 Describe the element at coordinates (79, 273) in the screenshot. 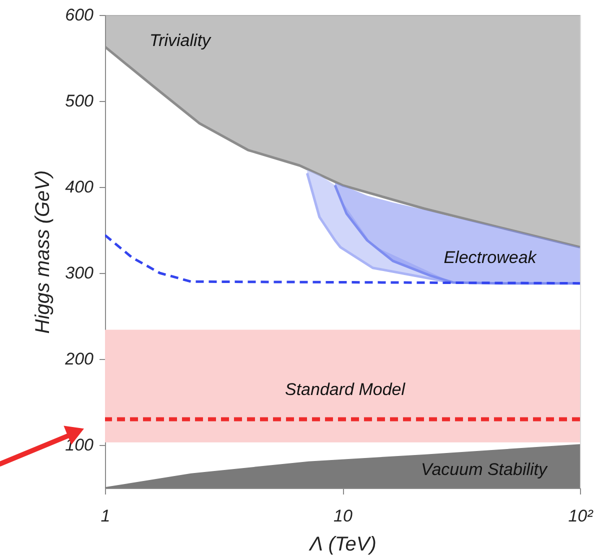

I see `y-tick-label: 300` at that location.